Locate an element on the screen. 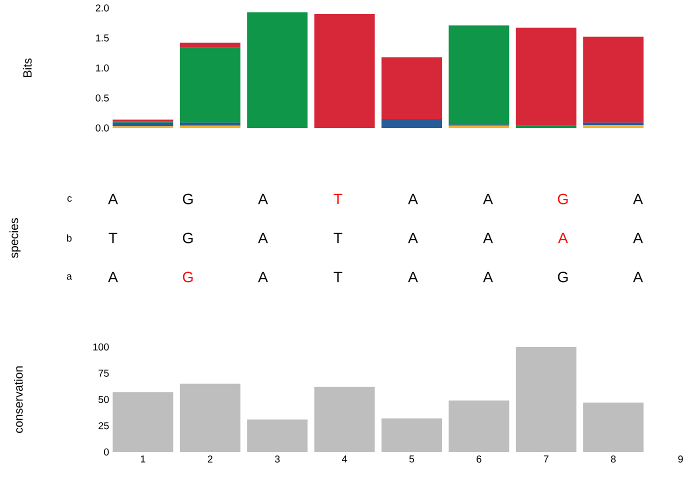 Image resolution: width=700 pixels, height=500 pixels. x-tick-label: 6 is located at coordinates (479, 459).